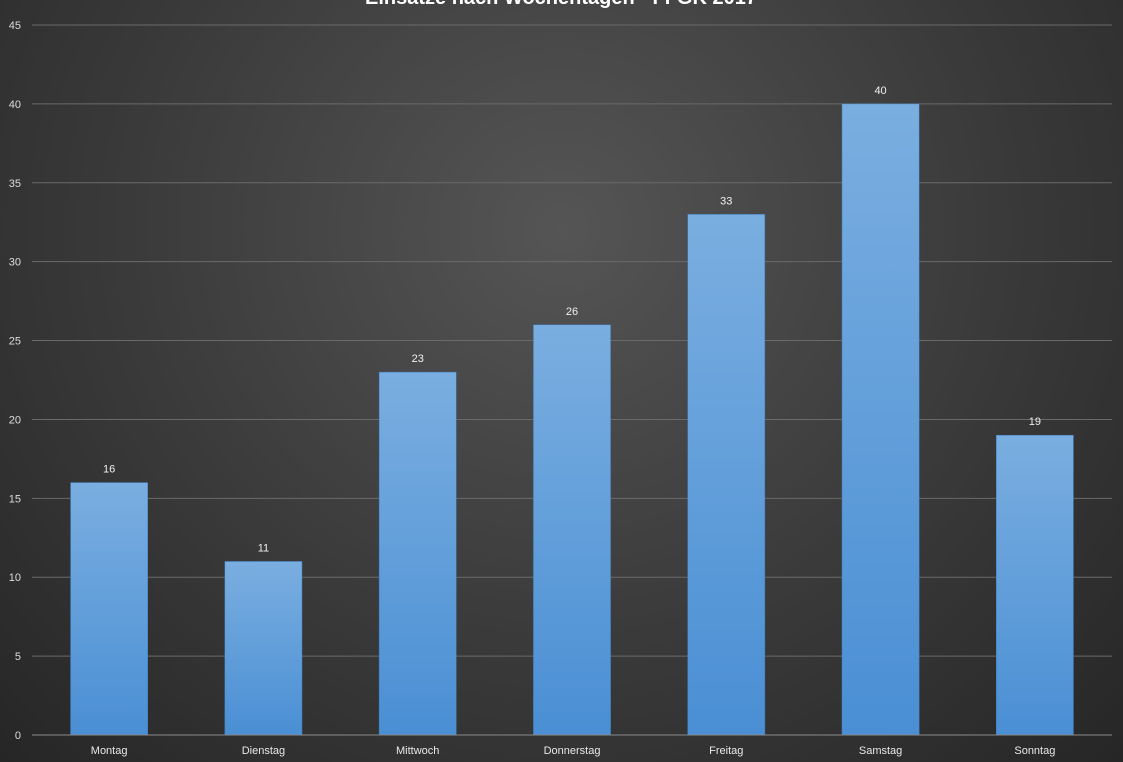 Image resolution: width=1123 pixels, height=762 pixels. What do you see at coordinates (15, 499) in the screenshot?
I see `y-tick-label: 15` at bounding box center [15, 499].